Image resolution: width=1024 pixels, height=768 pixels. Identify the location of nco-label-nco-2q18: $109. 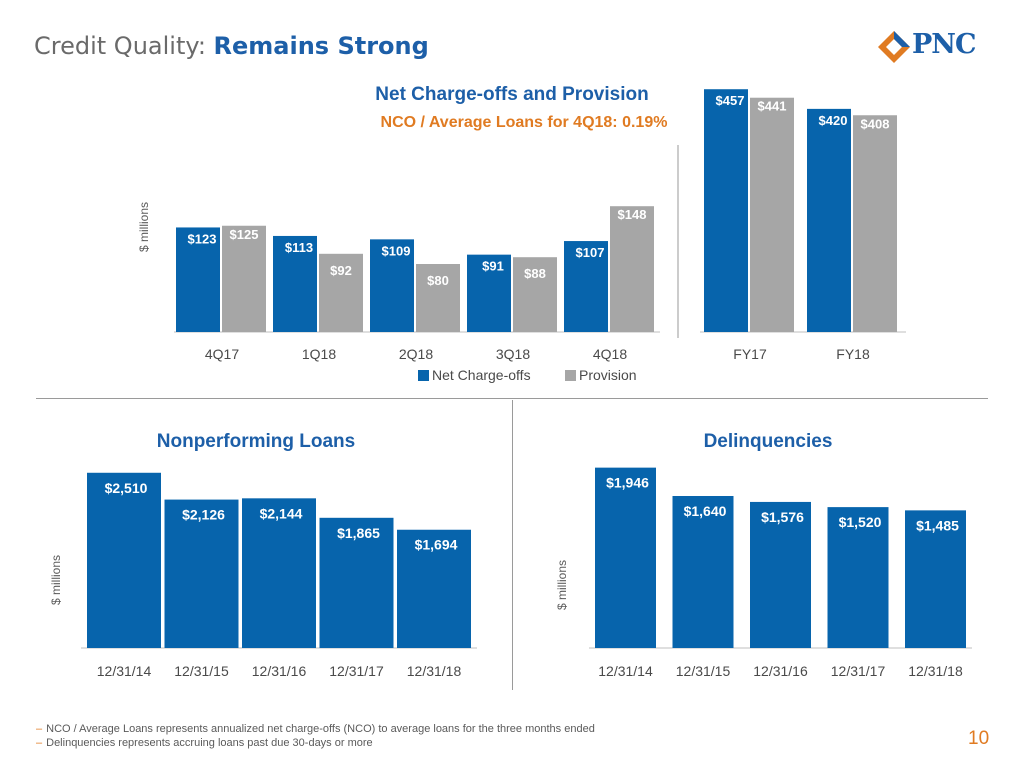
(396, 250).